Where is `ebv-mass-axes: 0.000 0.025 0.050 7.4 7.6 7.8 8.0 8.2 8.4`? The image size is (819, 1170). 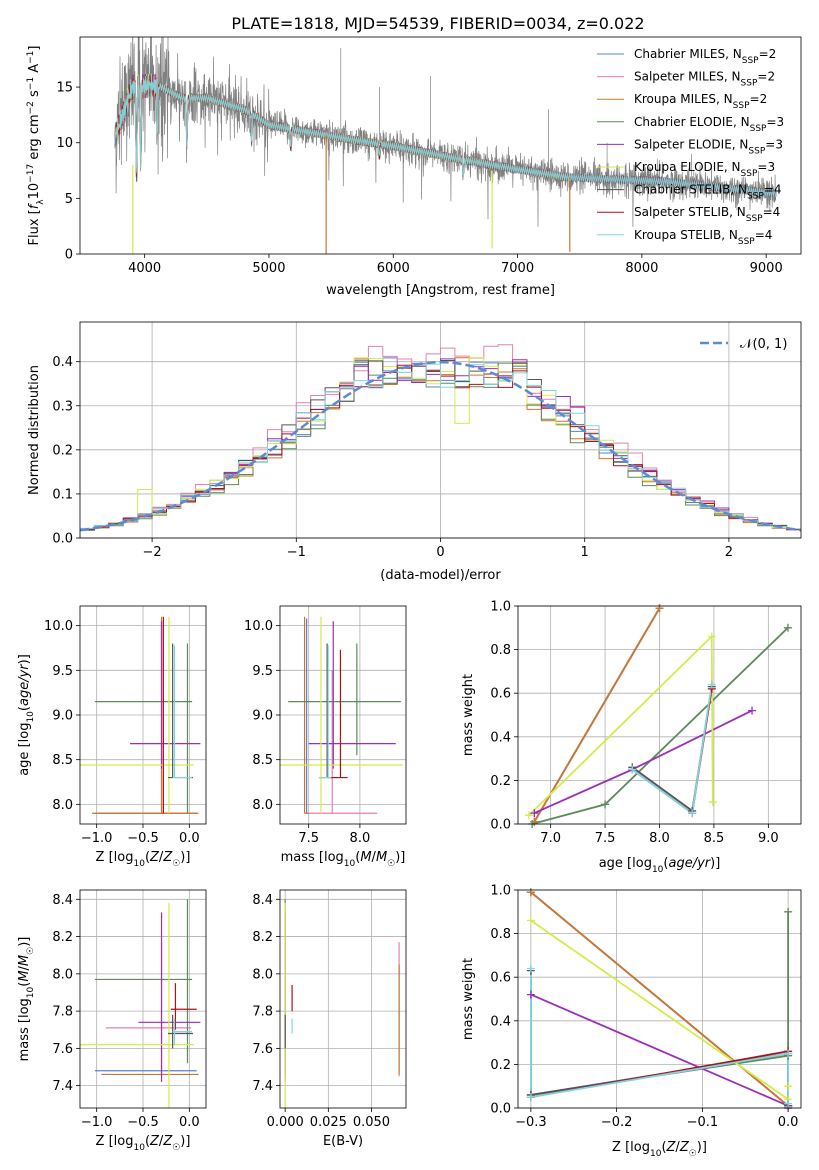
ebv-mass-axes: 0.000 0.025 0.050 7.4 7.6 7.8 8.0 8.2 8.4 is located at coordinates (329, 1010).